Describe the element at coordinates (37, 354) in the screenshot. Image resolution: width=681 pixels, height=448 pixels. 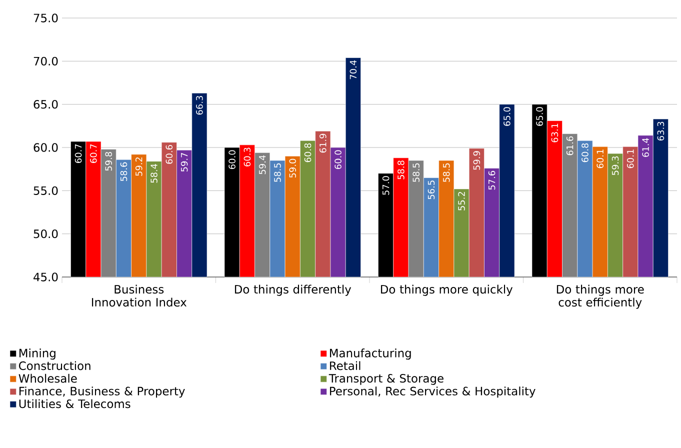
I see `legend-label: Mining` at that location.